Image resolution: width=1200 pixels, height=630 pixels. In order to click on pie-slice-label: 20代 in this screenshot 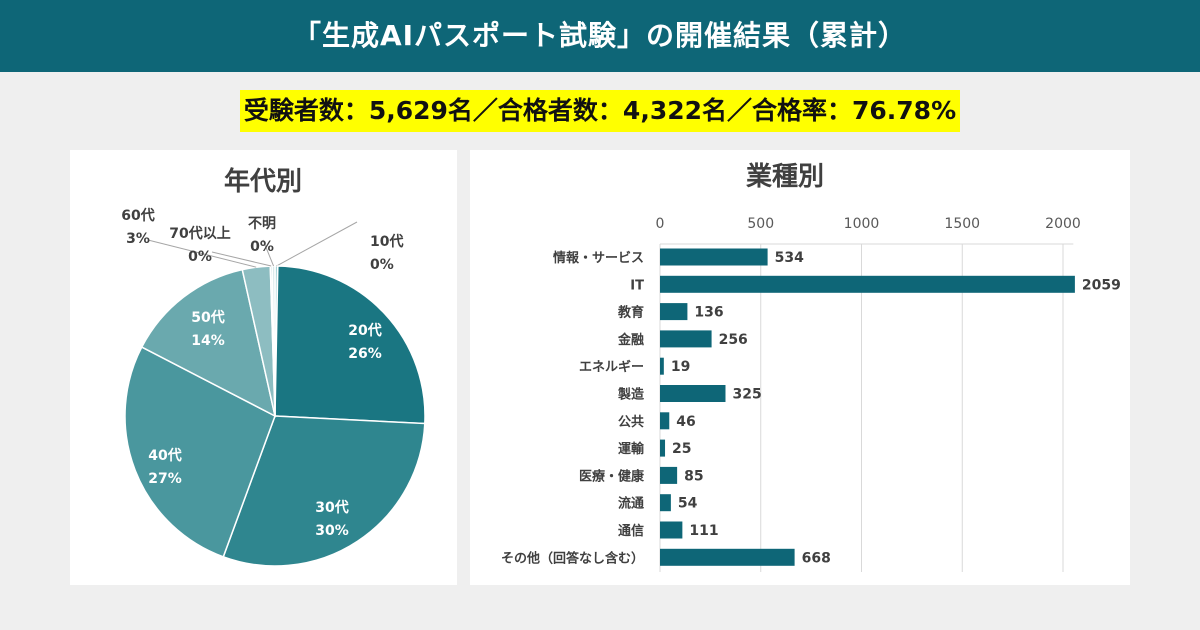, I will do `click(364, 330)`.